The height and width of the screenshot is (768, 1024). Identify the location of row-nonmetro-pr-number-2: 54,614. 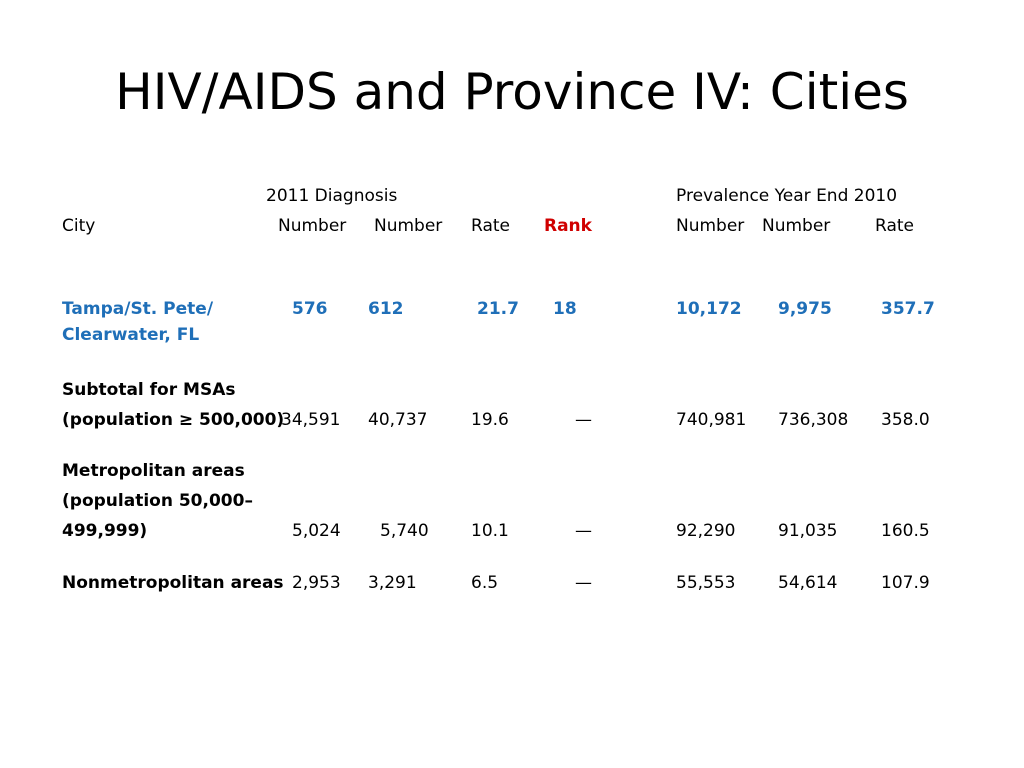
(808, 583).